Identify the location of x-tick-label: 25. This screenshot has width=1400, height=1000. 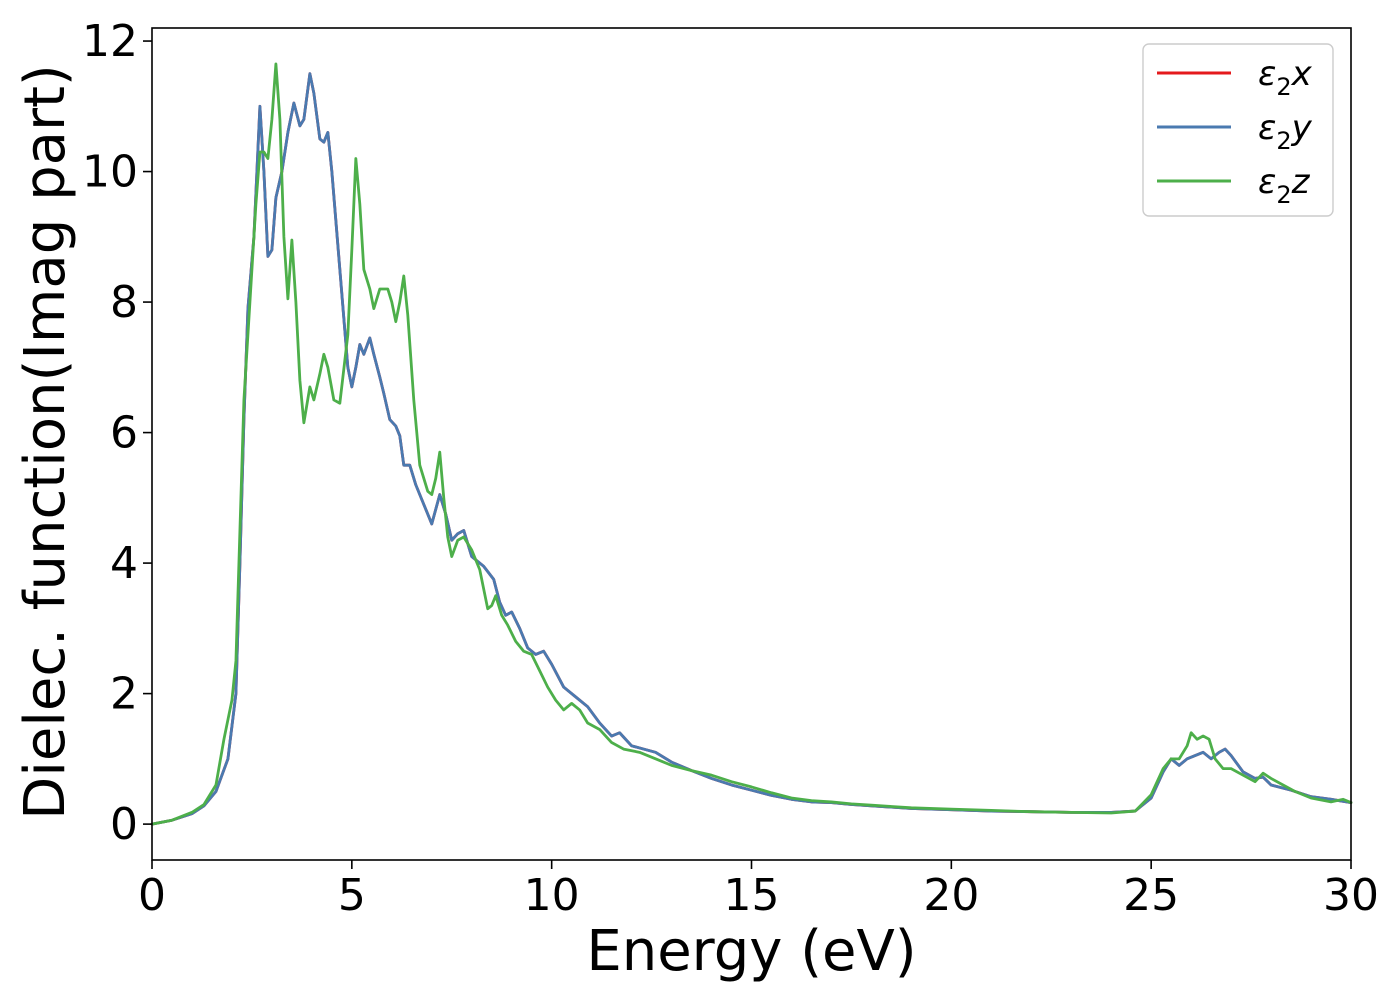
(1151, 895).